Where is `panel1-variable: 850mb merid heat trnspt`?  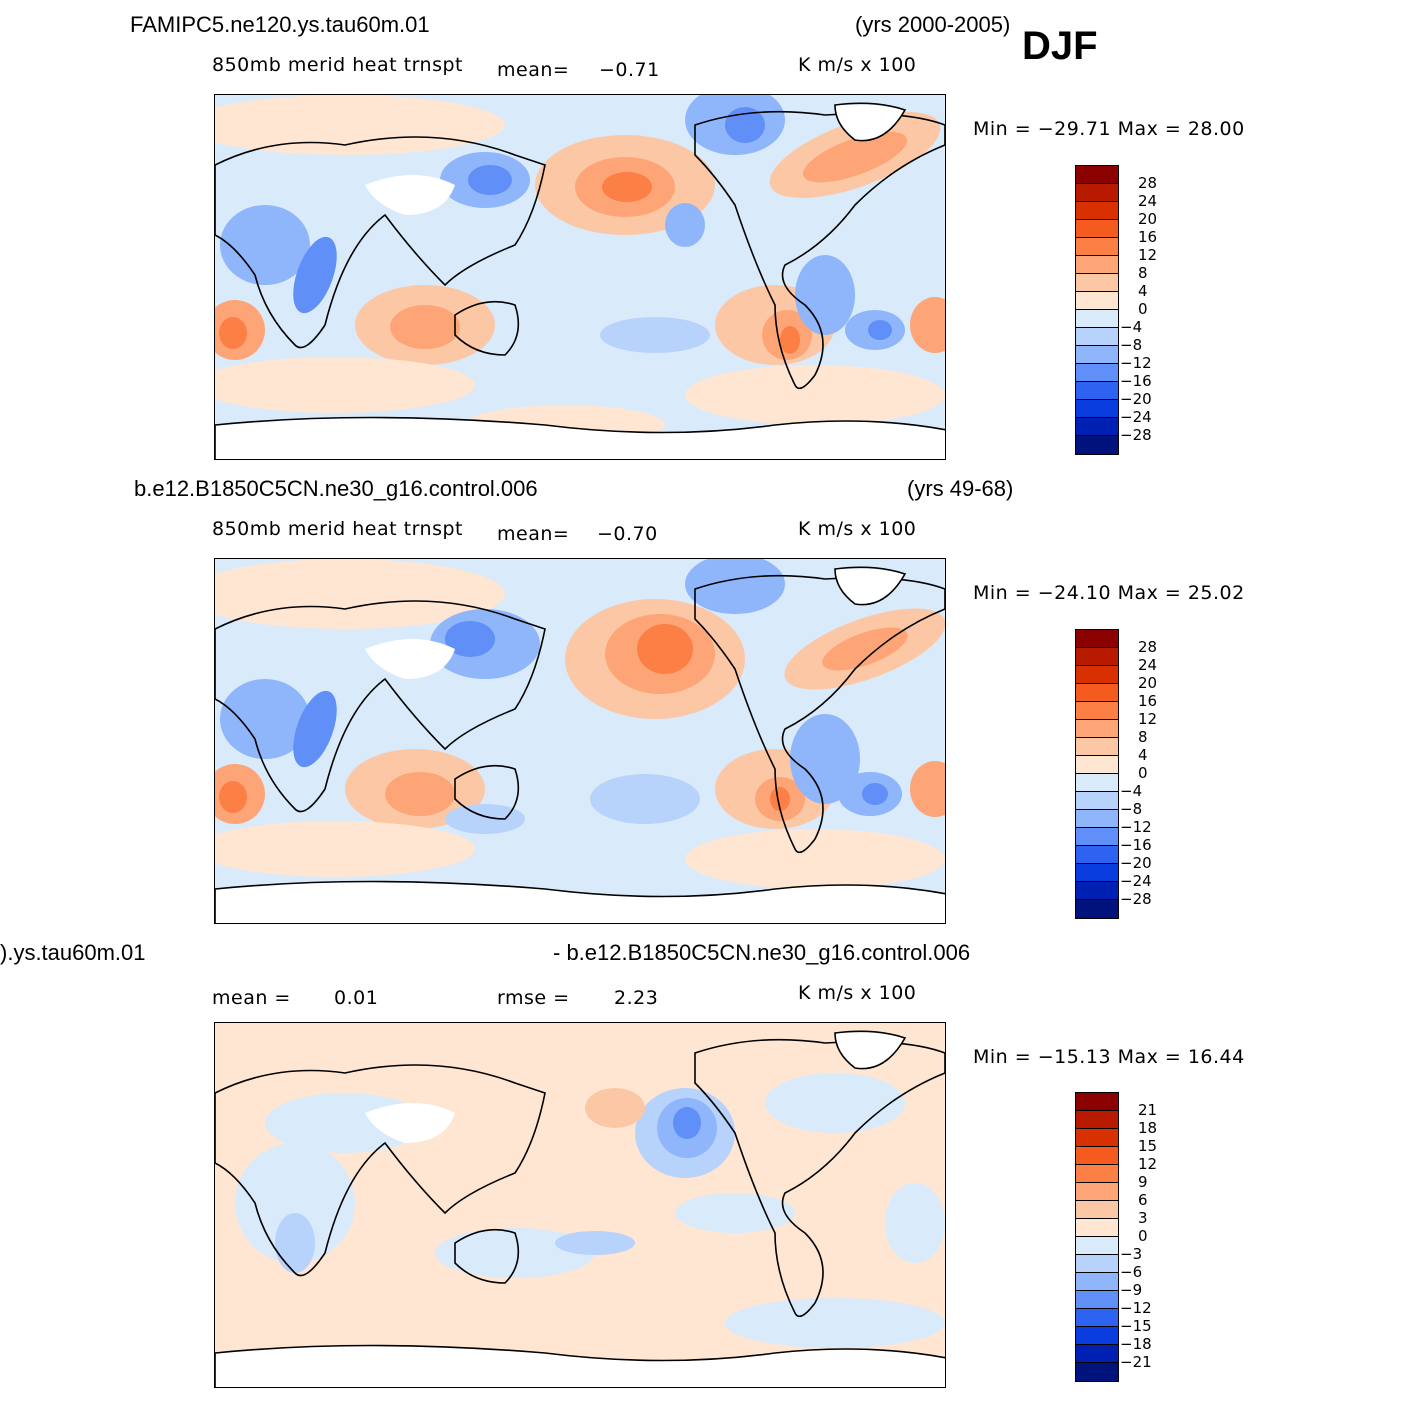 panel1-variable: 850mb merid heat trnspt is located at coordinates (338, 65).